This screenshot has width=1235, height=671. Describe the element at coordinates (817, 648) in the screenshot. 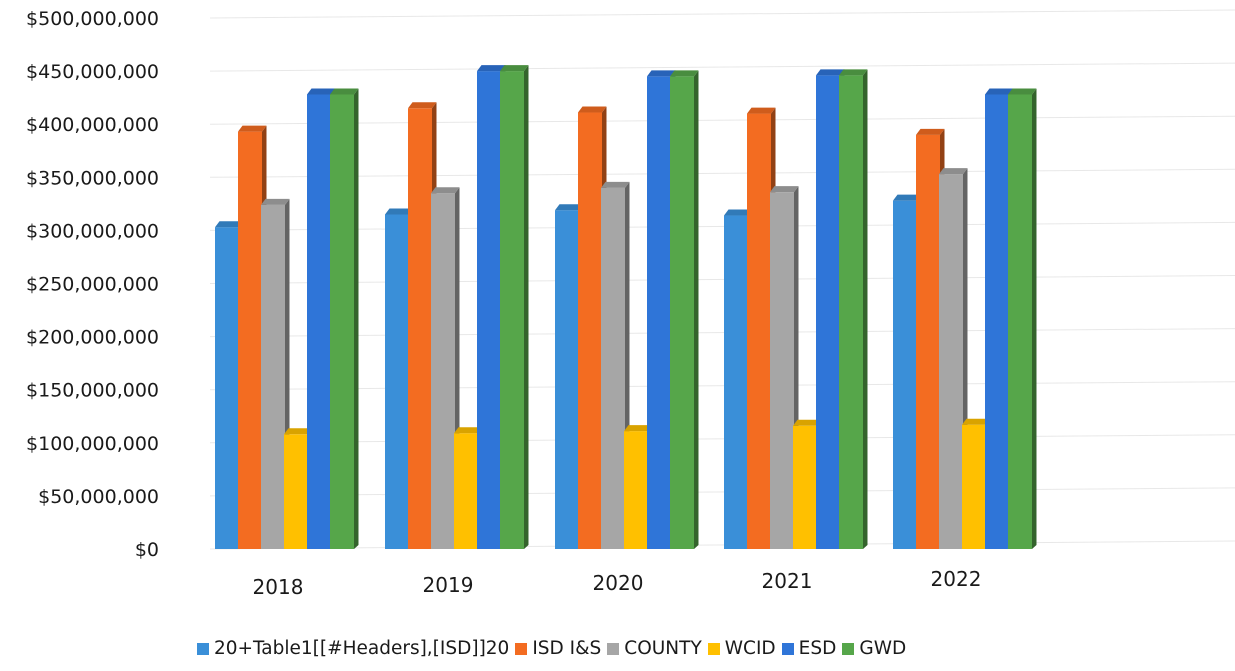

I see `legend-label: ESD` at that location.